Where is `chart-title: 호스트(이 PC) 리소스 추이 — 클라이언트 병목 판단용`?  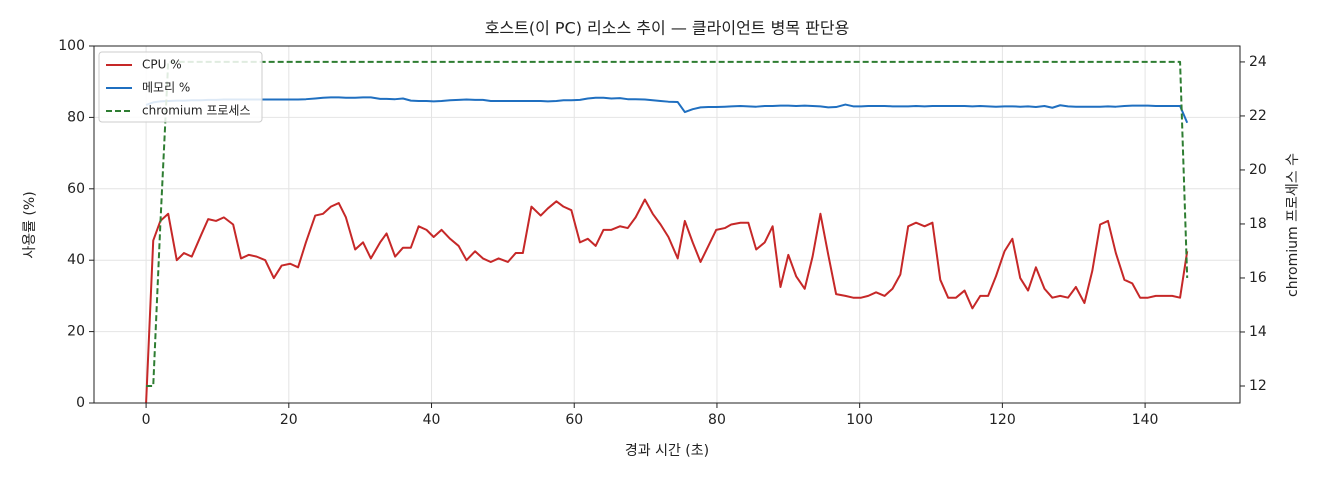 chart-title: 호스트(이 PC) 리소스 추이 — 클라이언트 병목 판단용 is located at coordinates (667, 28).